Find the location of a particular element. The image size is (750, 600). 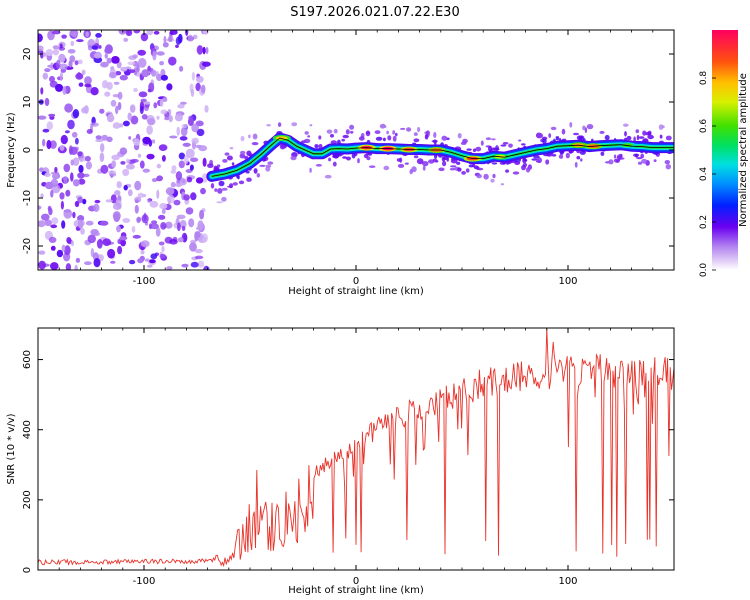

x-tick-label: 0 is located at coordinates (356, 281).